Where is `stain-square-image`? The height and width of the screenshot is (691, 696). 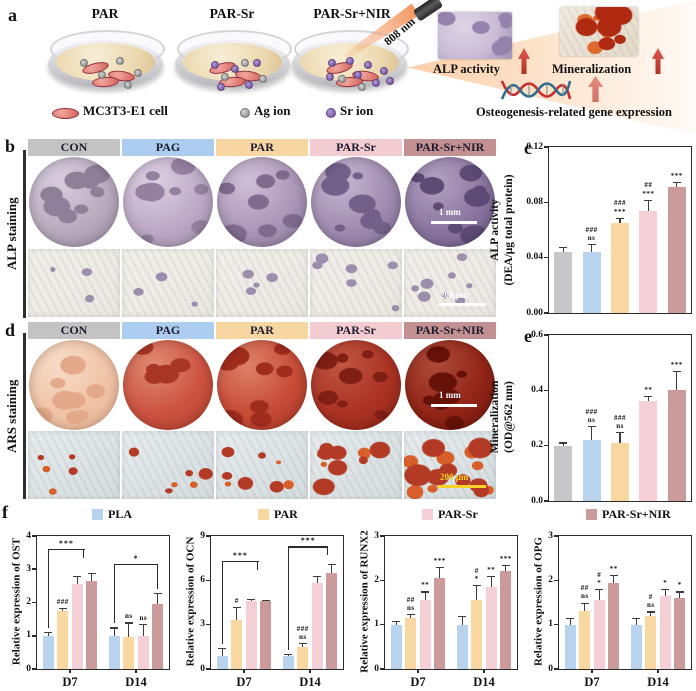
stain-square-image is located at coordinates (168, 283).